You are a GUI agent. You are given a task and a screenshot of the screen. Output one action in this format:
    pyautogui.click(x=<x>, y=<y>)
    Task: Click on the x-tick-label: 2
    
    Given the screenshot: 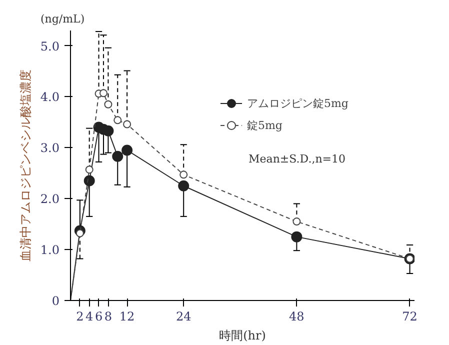 What is the action you would take?
    pyautogui.click(x=80, y=317)
    